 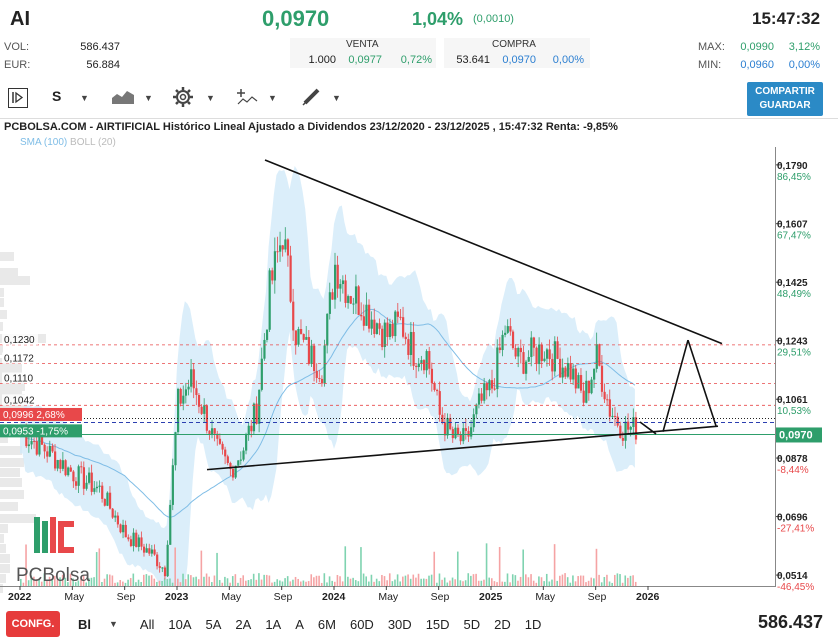 What do you see at coordinates (437, 624) in the screenshot?
I see `range-15d: 15D` at bounding box center [437, 624].